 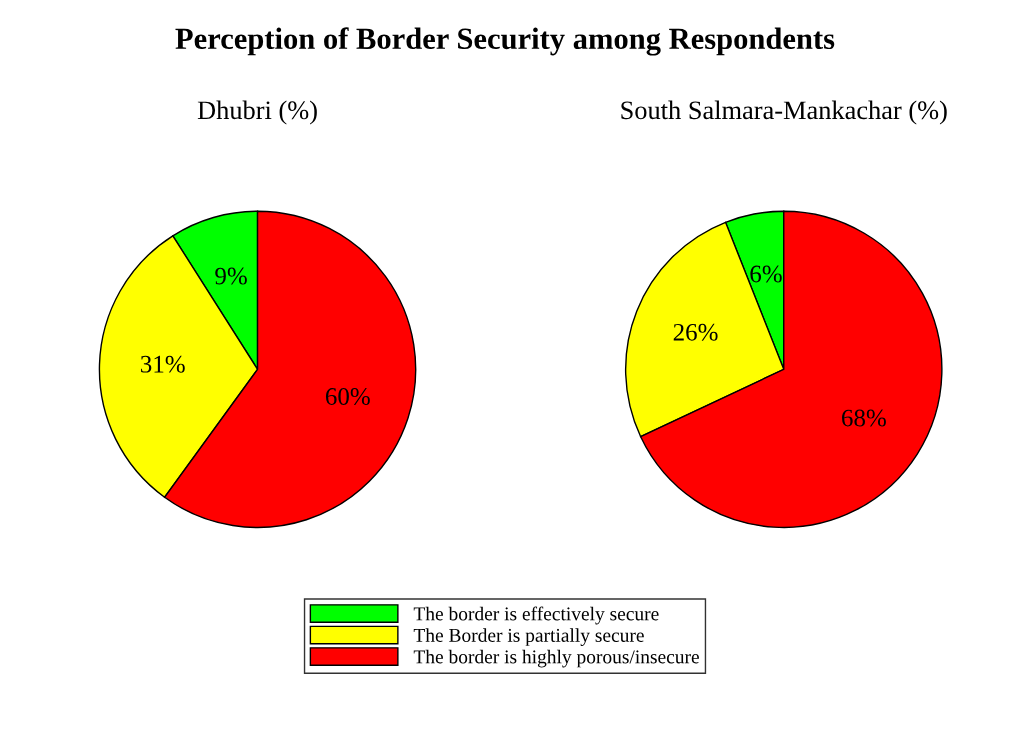 What do you see at coordinates (505, 41) in the screenshot?
I see `text: Perception of Border Security among Respondents` at bounding box center [505, 41].